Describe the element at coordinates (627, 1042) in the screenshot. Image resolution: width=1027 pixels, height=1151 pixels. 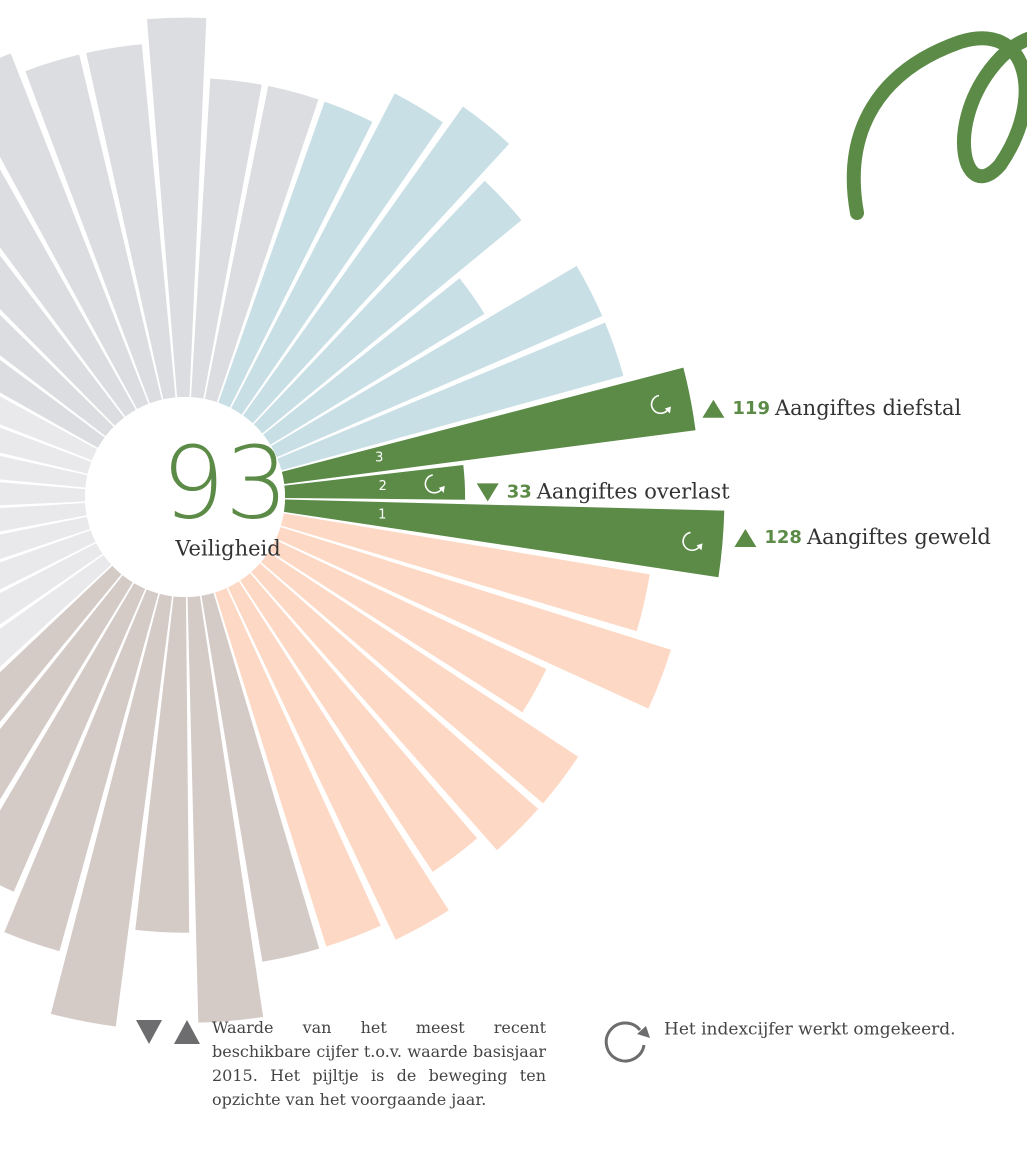
I see `legend-reversed-icon` at that location.